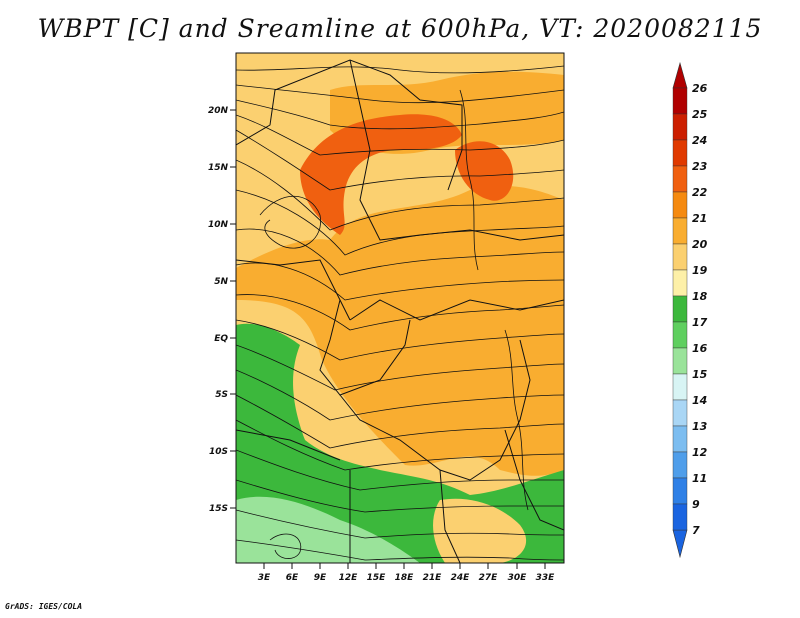  I want to click on colorbar-segments, so click(680, 309).